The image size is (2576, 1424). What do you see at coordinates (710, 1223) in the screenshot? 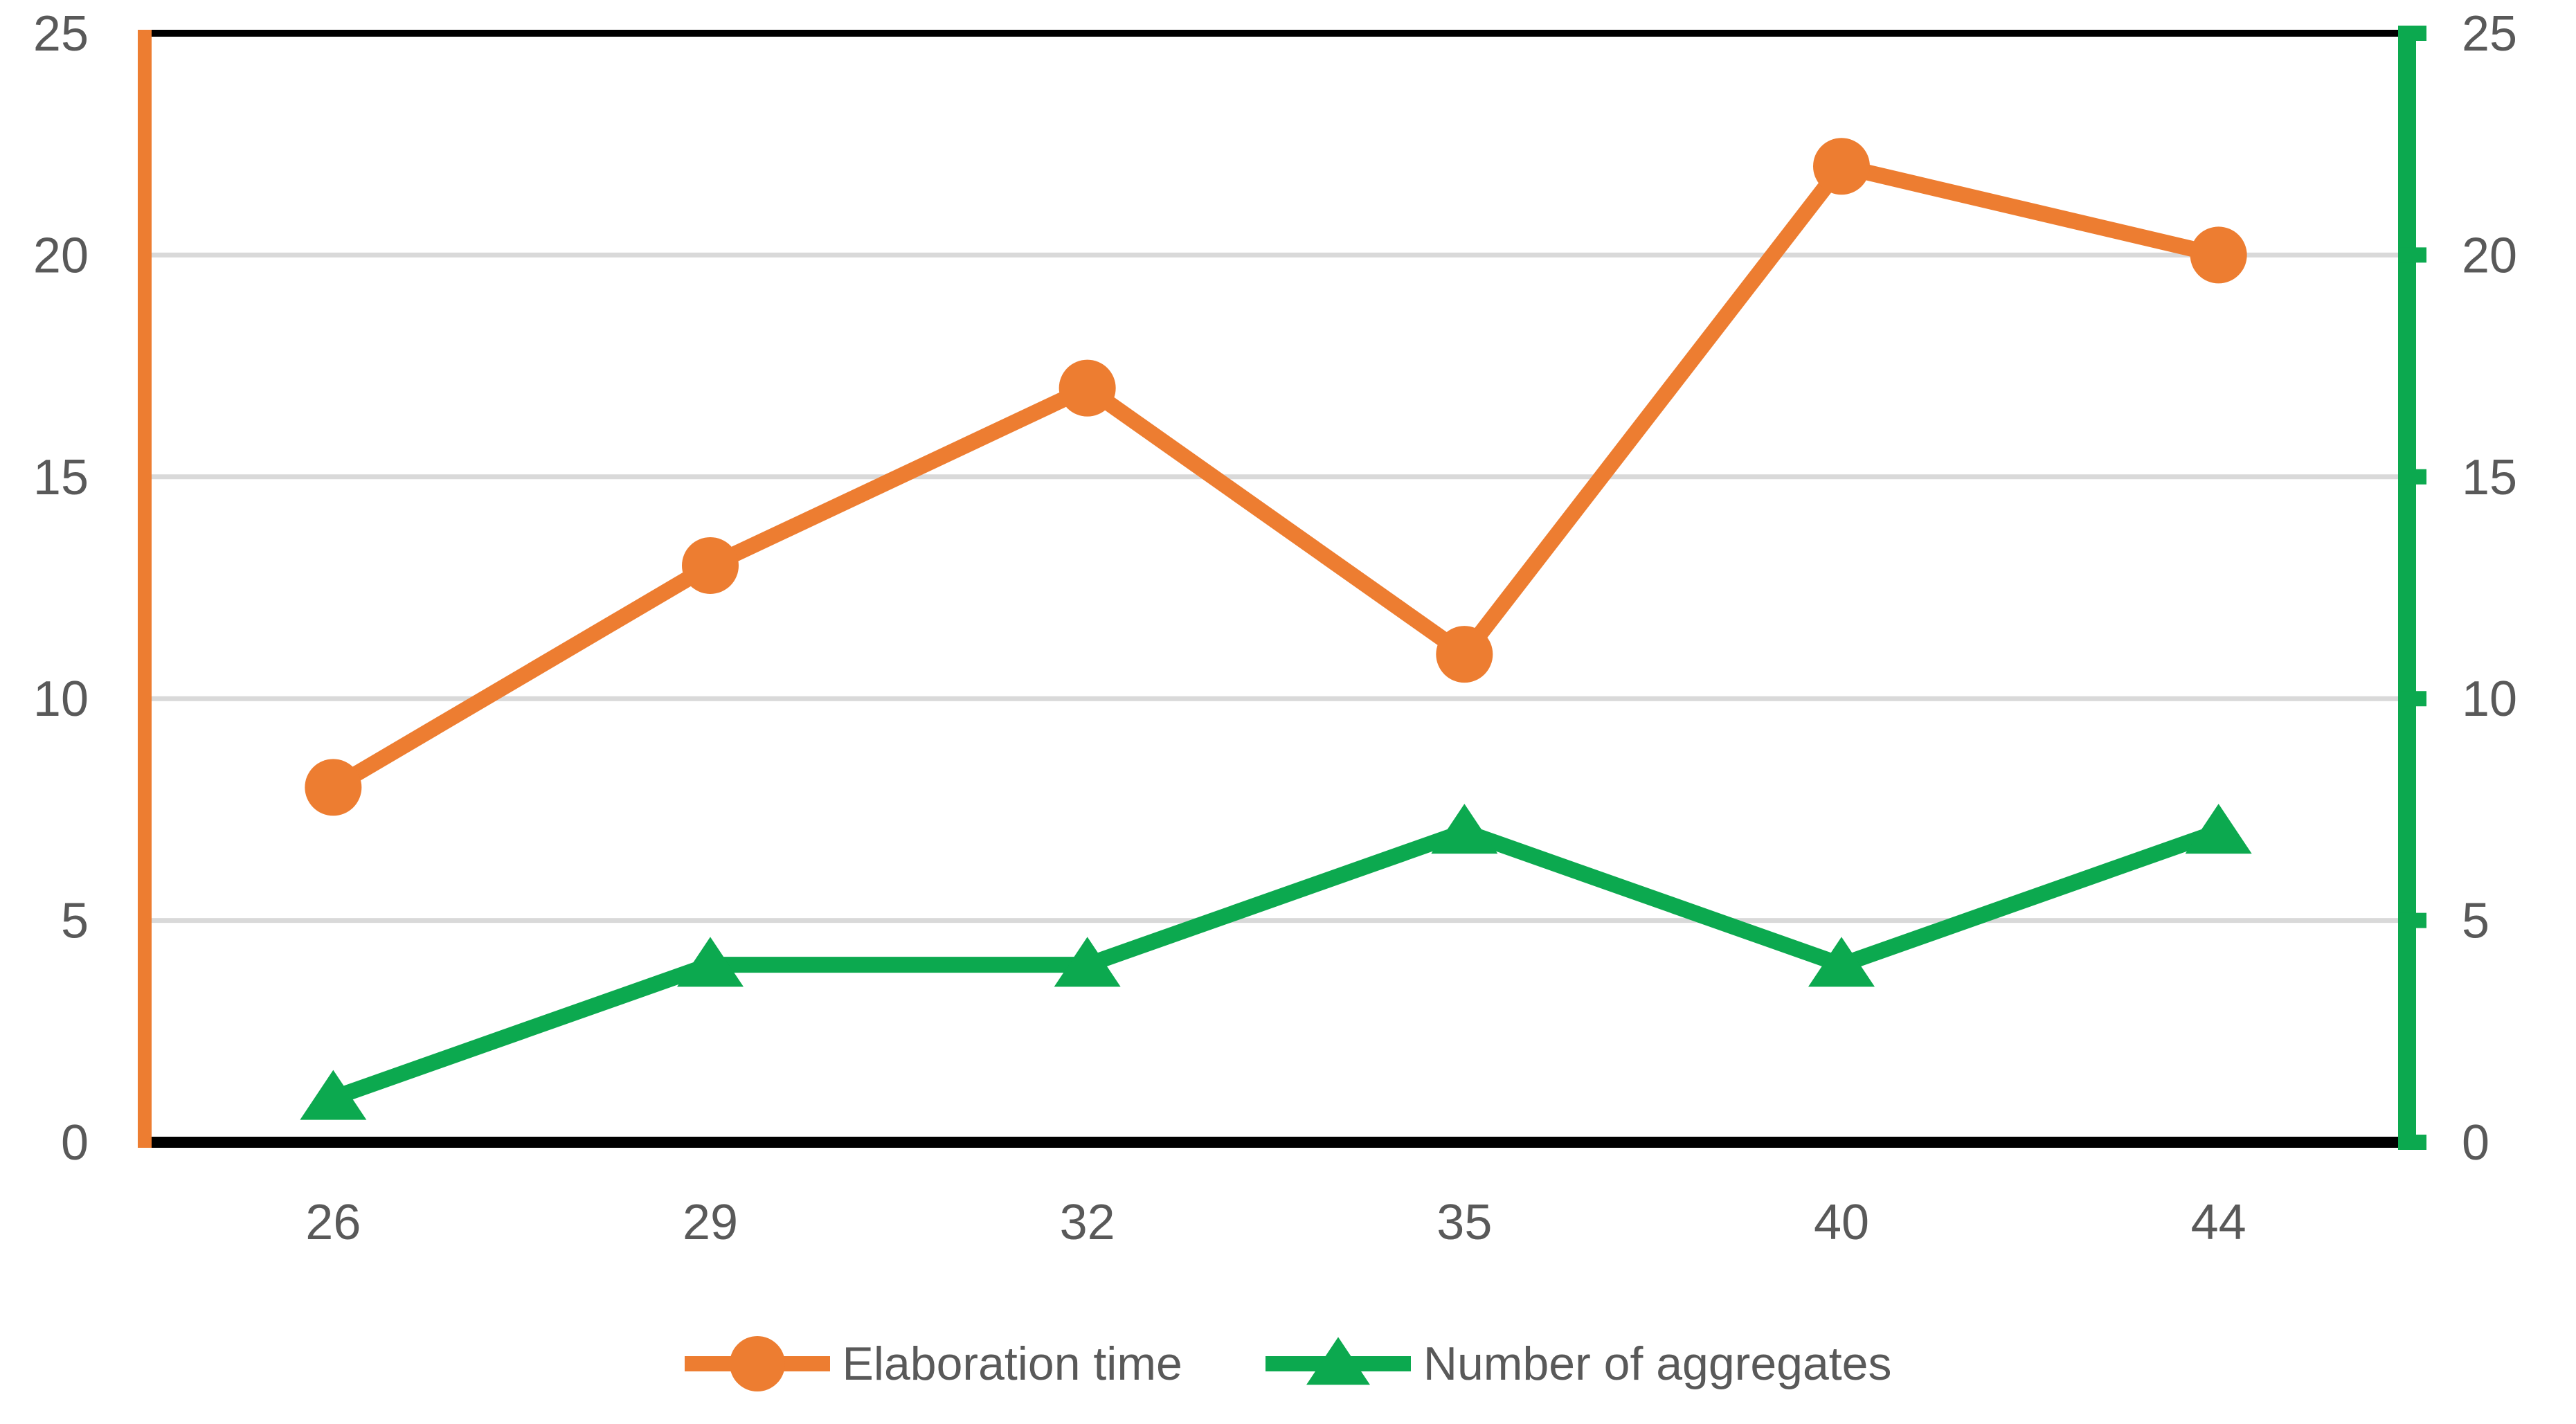
I see `x-axis-tick-label: 29` at bounding box center [710, 1223].